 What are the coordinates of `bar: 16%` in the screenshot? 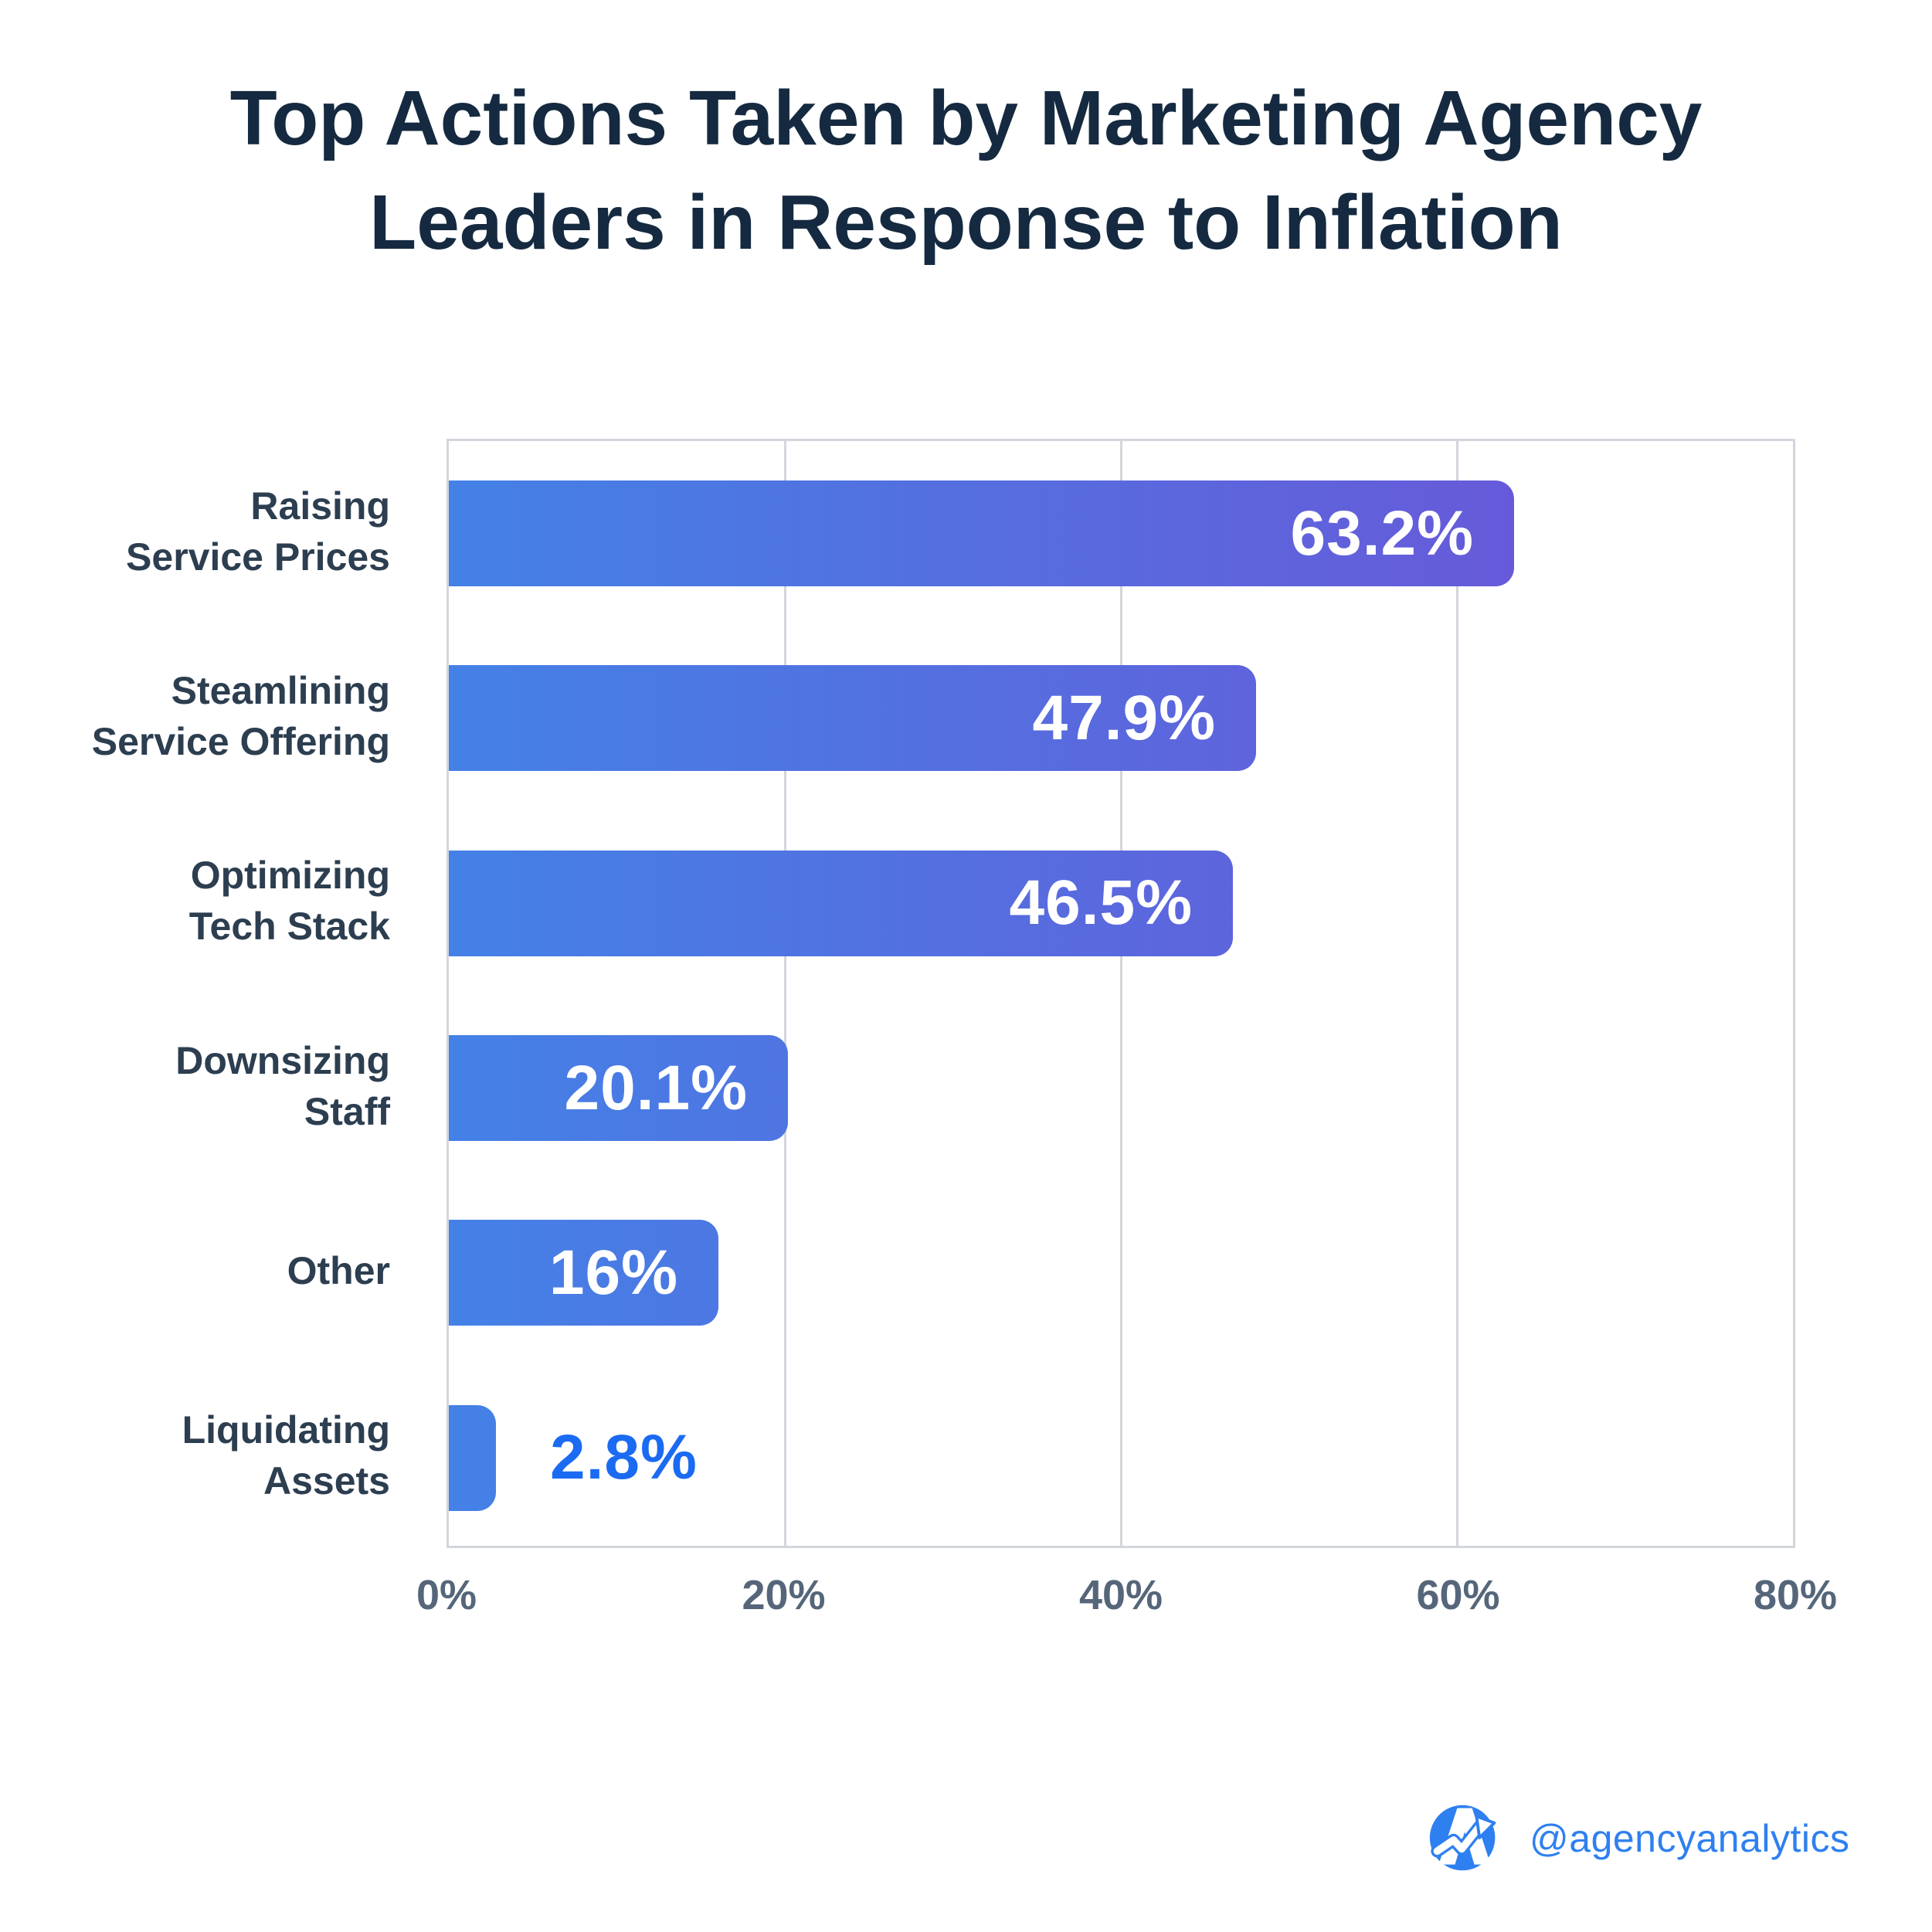 It's located at (583, 1273).